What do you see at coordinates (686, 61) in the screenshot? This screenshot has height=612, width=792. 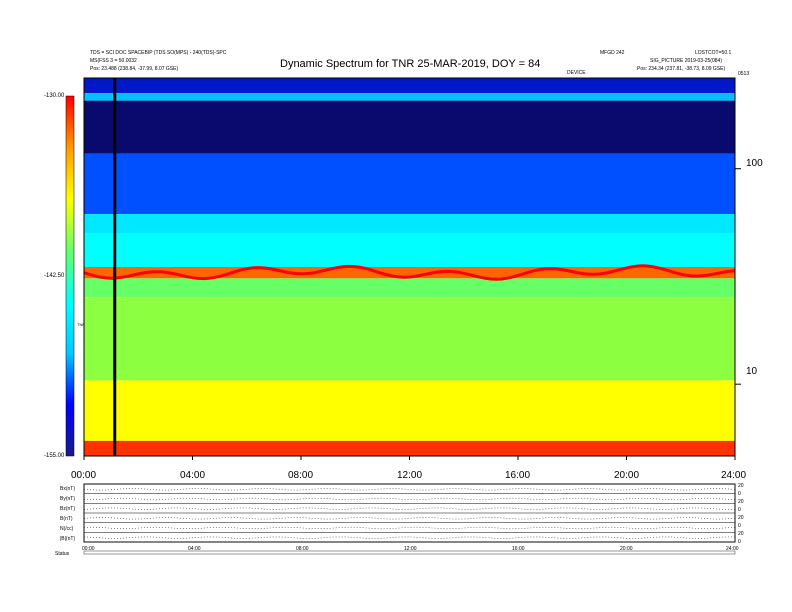 I see `header-info-right3: SIG_PICTURE 2019-03-25(084)` at bounding box center [686, 61].